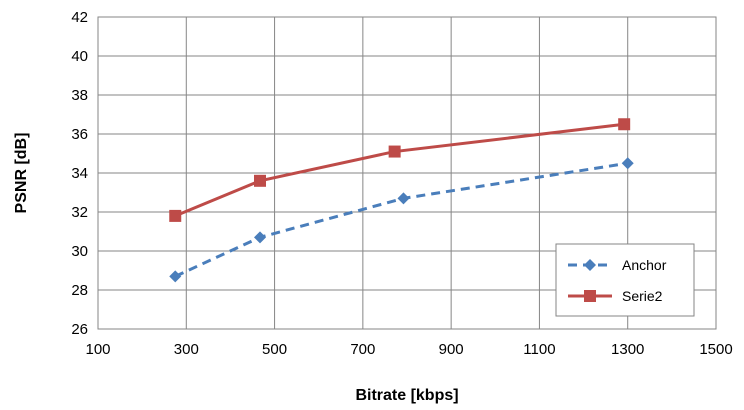  What do you see at coordinates (644, 265) in the screenshot?
I see `legend-label-anchor: Anchor` at bounding box center [644, 265].